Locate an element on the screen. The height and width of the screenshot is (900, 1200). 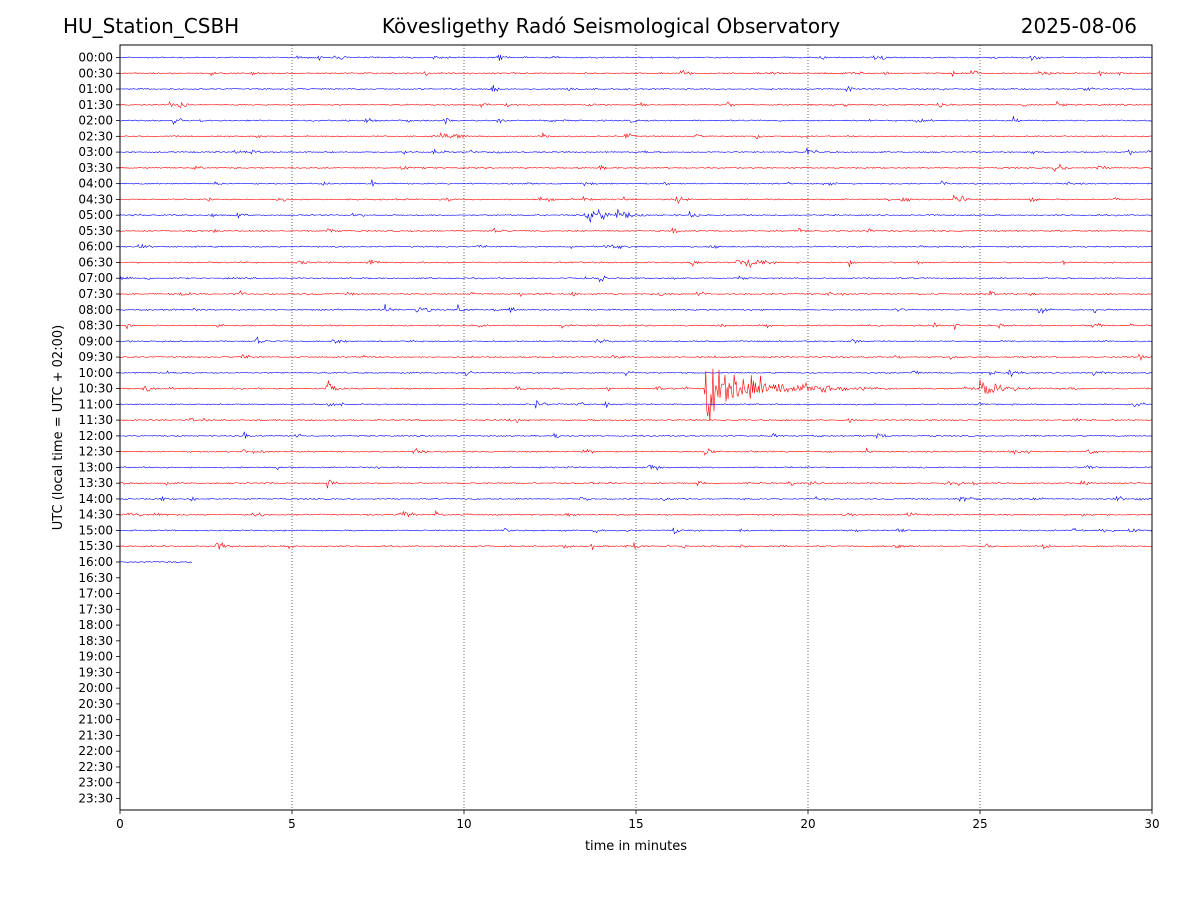
y-tick-label-2100: 21:00 is located at coordinates (95, 720).